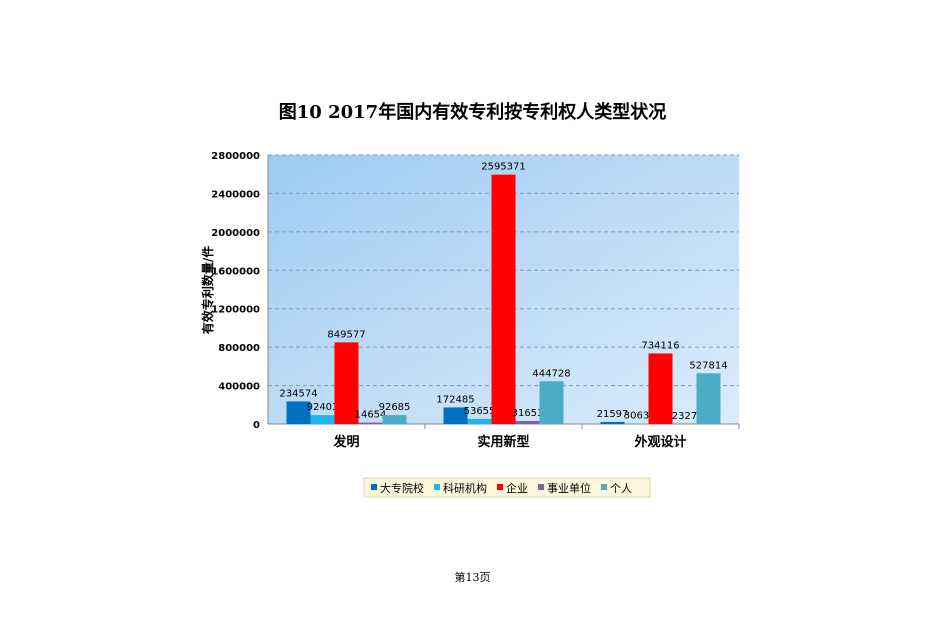 This screenshot has width=945, height=644. What do you see at coordinates (621, 488) in the screenshot?
I see `legend-label: 个人` at bounding box center [621, 488].